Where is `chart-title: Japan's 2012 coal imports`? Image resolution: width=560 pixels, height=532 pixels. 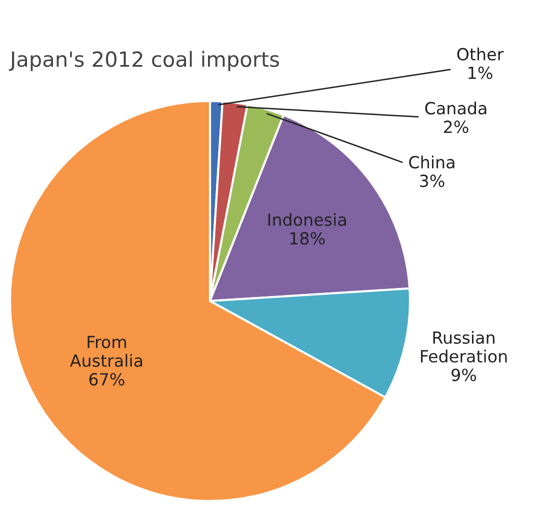 chart-title: Japan's 2012 coal imports is located at coordinates (143, 61).